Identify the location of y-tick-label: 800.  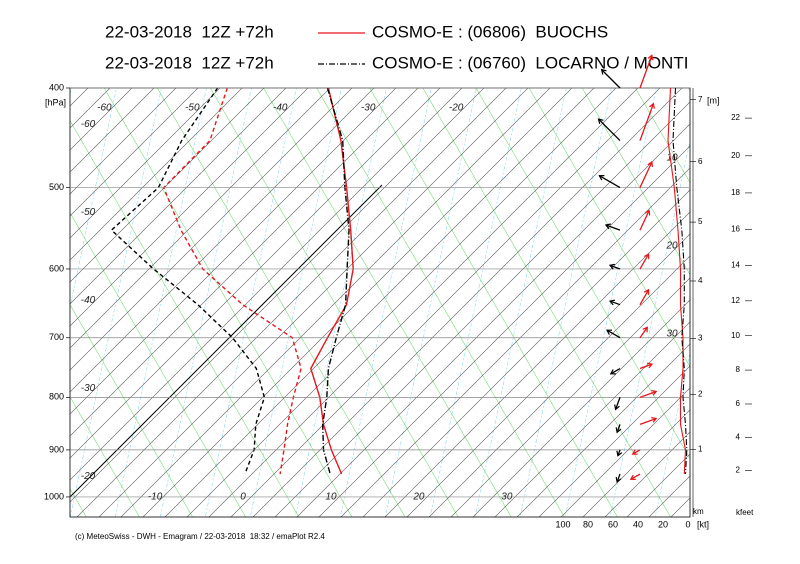
(56, 397).